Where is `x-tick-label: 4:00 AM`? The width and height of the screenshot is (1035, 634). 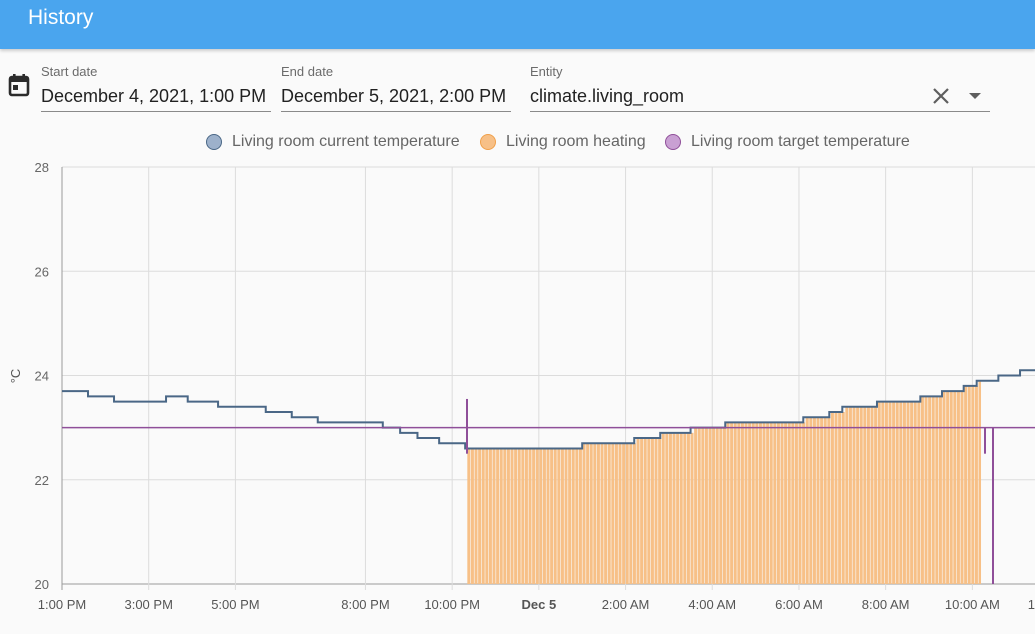 x-tick-label: 4:00 AM is located at coordinates (712, 604).